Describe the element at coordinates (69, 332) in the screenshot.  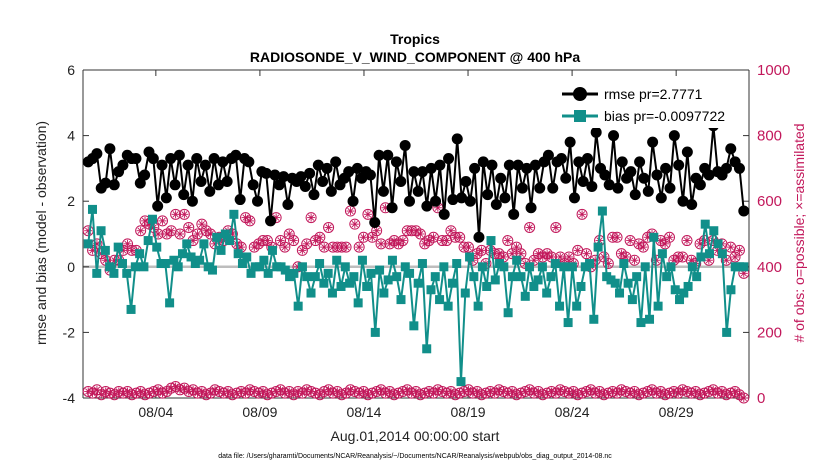
I see `y-tick-label: -2` at that location.